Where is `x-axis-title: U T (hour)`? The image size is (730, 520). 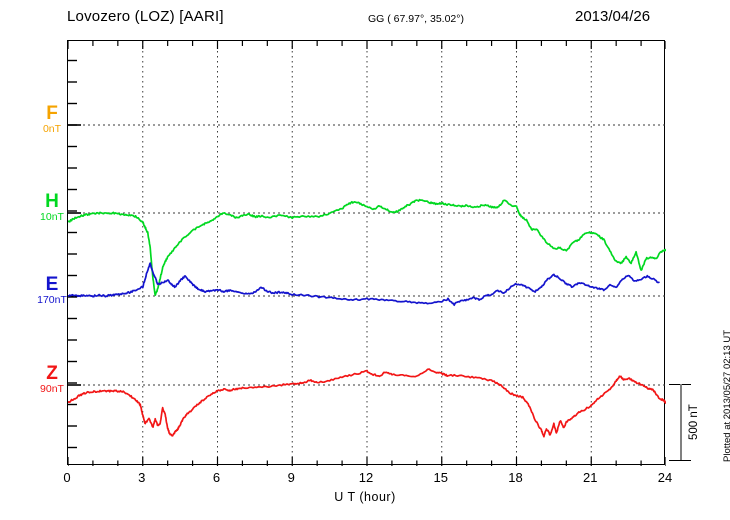
x-axis-title: U T (hour) is located at coordinates (365, 497).